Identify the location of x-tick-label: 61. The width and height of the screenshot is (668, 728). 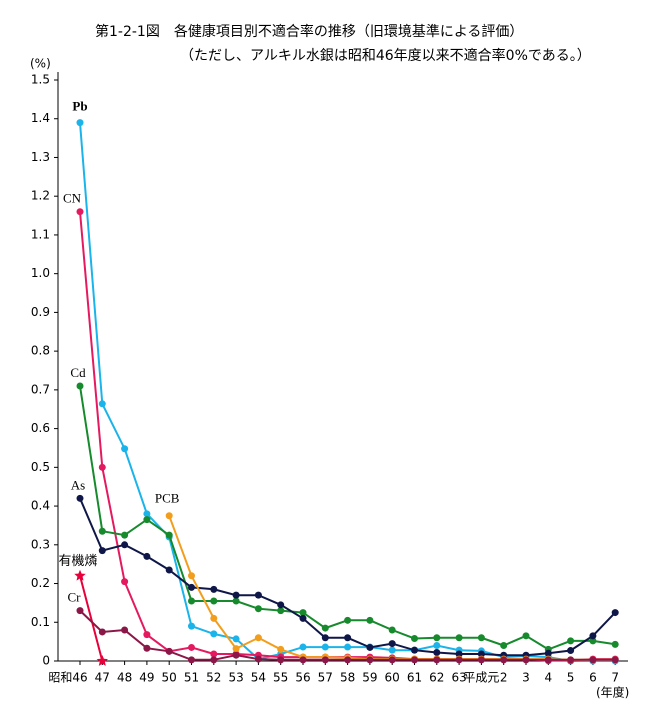
(414, 678).